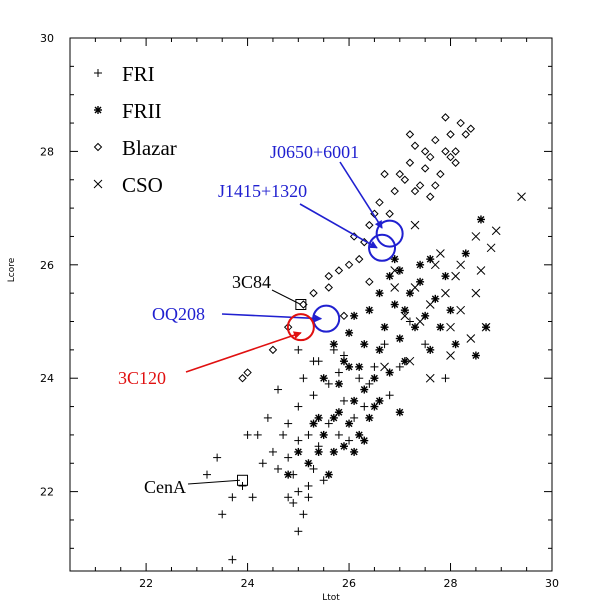  I want to click on y-tick-label: 26, so click(47, 265).